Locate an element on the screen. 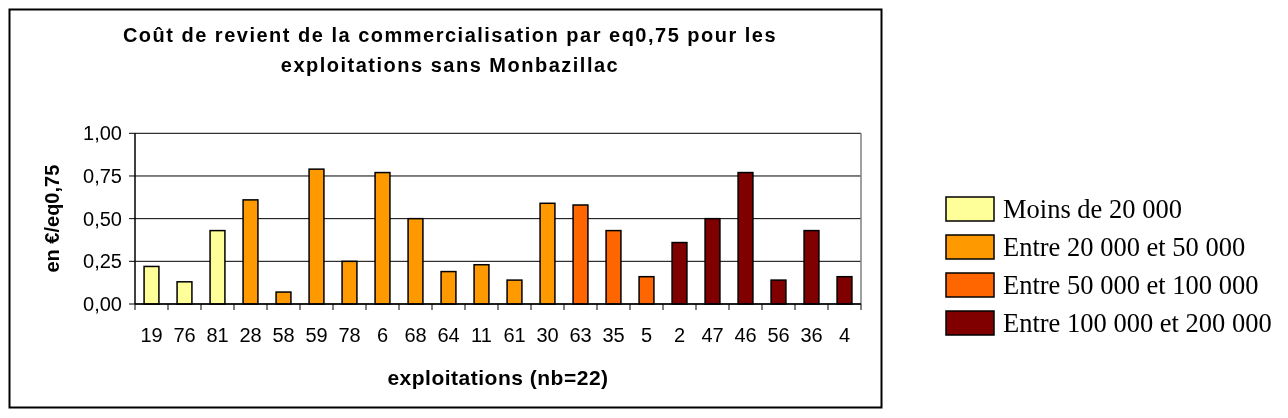  x-tick-label: 64 is located at coordinates (448, 335).